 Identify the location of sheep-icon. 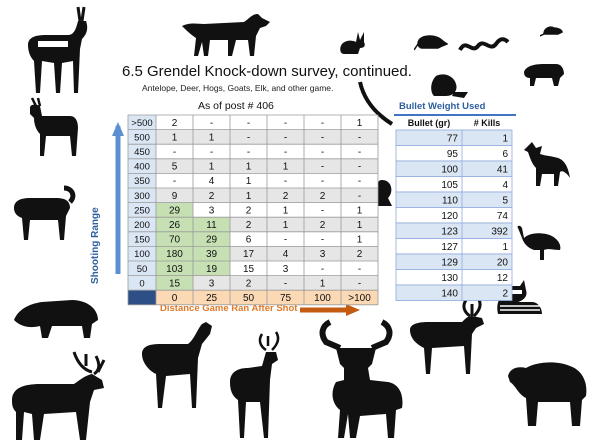
(45, 212).